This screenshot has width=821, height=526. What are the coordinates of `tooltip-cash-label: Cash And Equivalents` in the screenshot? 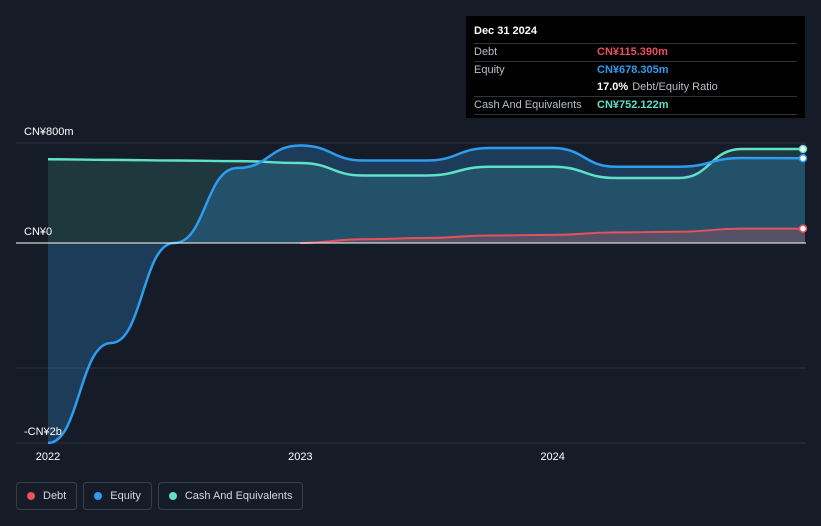 It's located at (528, 105).